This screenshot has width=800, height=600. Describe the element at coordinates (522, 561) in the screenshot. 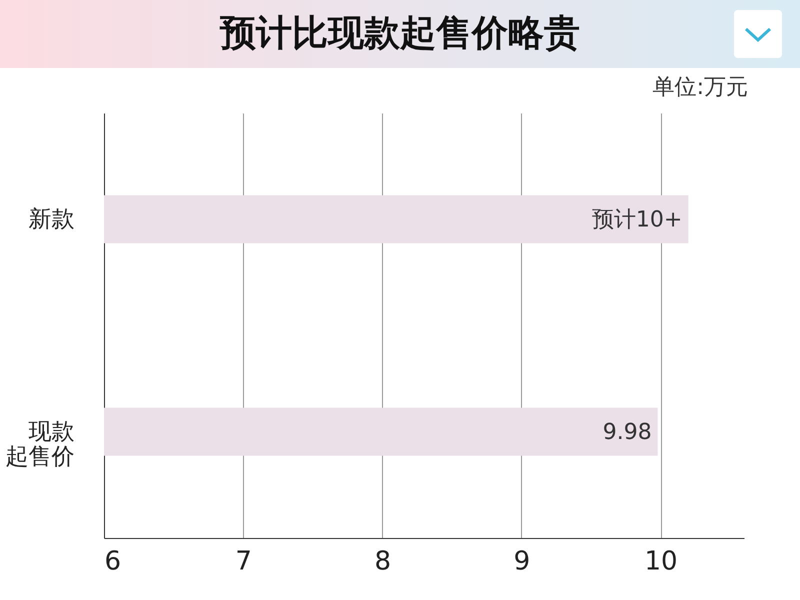

I see `x-tick-label: 9` at that location.